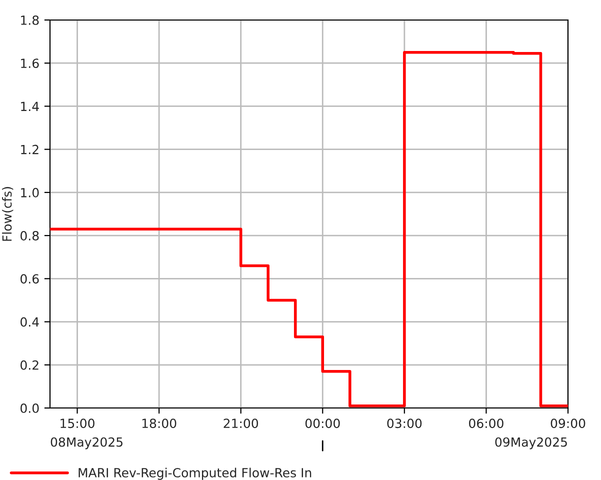  I want to click on text: 08May2025, so click(86, 443).